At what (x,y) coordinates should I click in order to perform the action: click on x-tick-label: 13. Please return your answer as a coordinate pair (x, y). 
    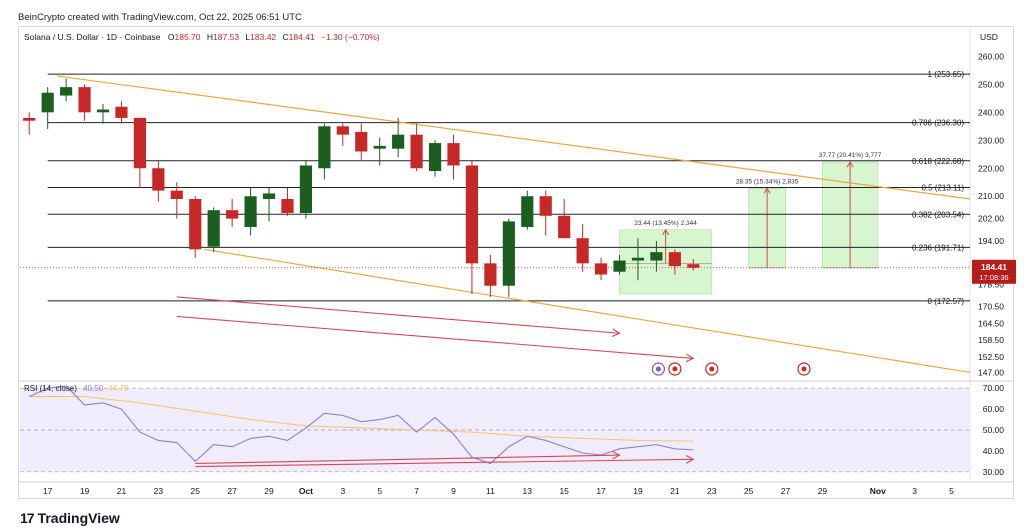
    Looking at the image, I should click on (528, 491).